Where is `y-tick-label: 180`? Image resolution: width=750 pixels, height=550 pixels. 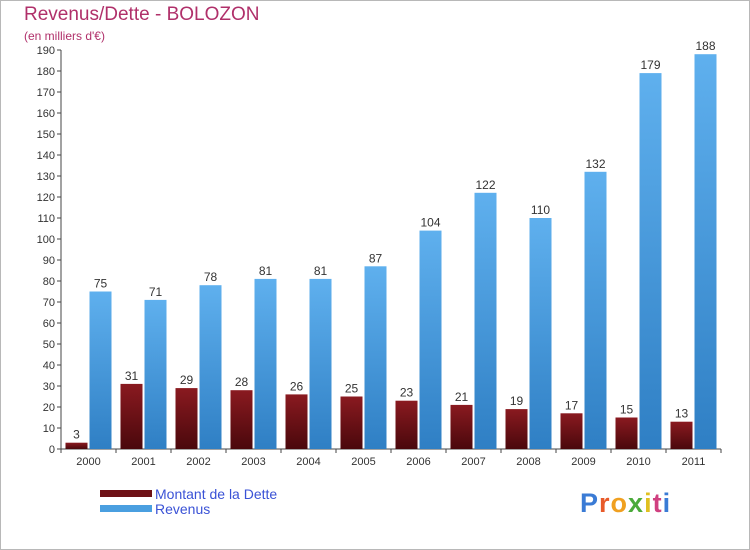
y-tick-label: 180 is located at coordinates (46, 72).